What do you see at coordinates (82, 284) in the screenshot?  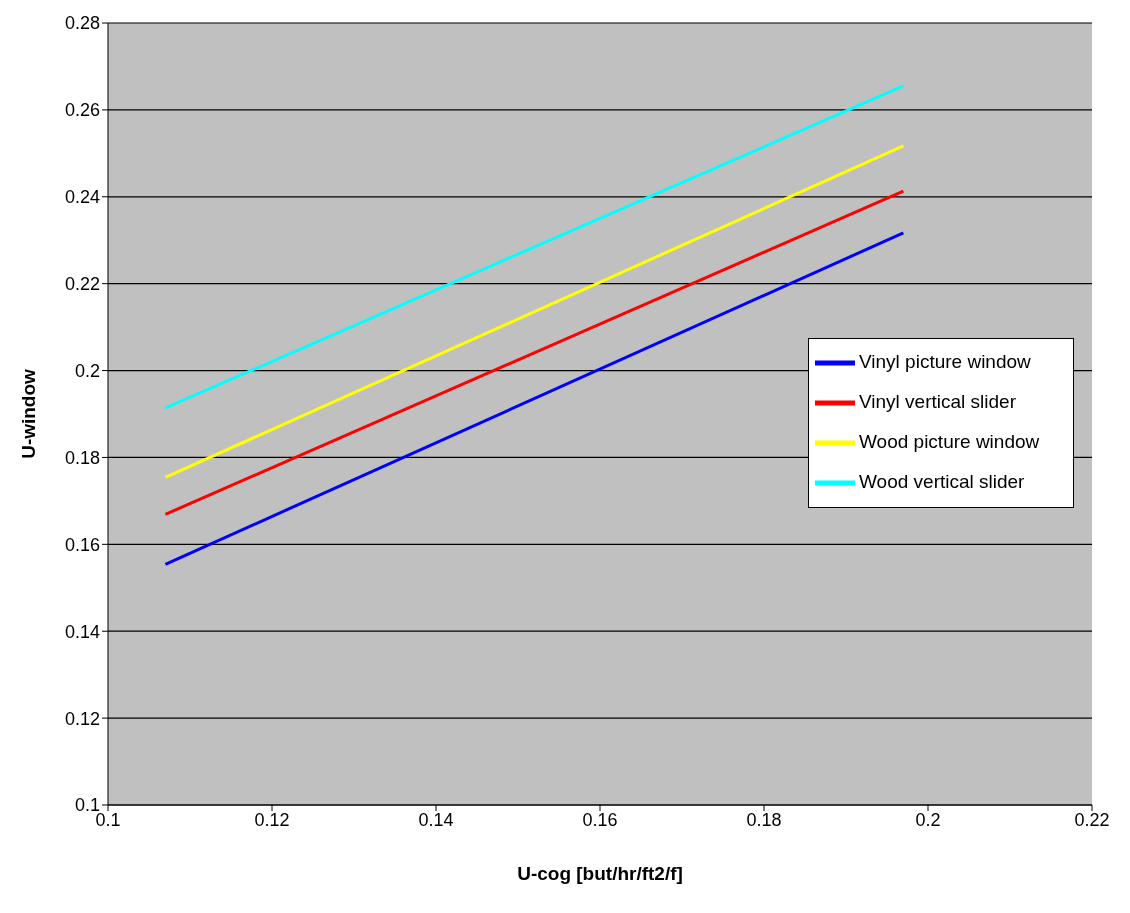 I see `y-tick-label: 0.22` at bounding box center [82, 284].